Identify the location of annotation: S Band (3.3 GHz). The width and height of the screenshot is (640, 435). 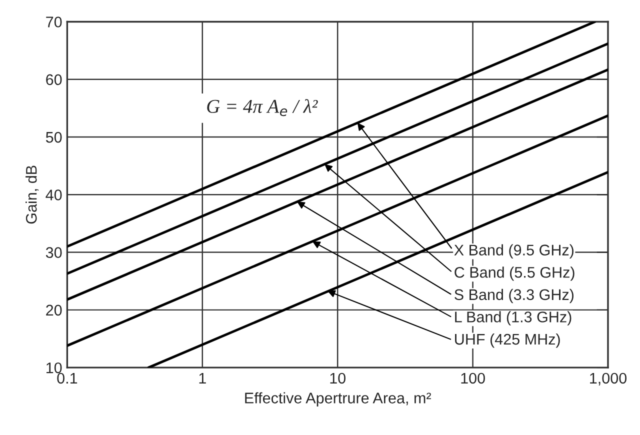
(514, 296).